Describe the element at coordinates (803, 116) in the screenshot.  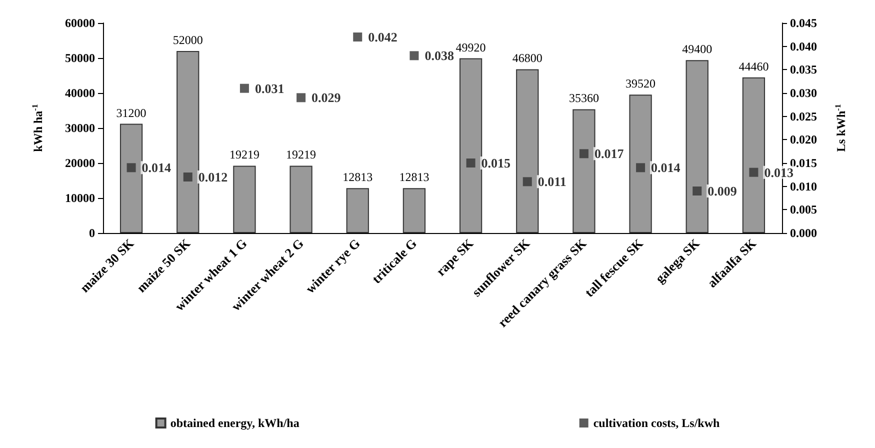
I see `y2-tick-label: 0.025` at that location.